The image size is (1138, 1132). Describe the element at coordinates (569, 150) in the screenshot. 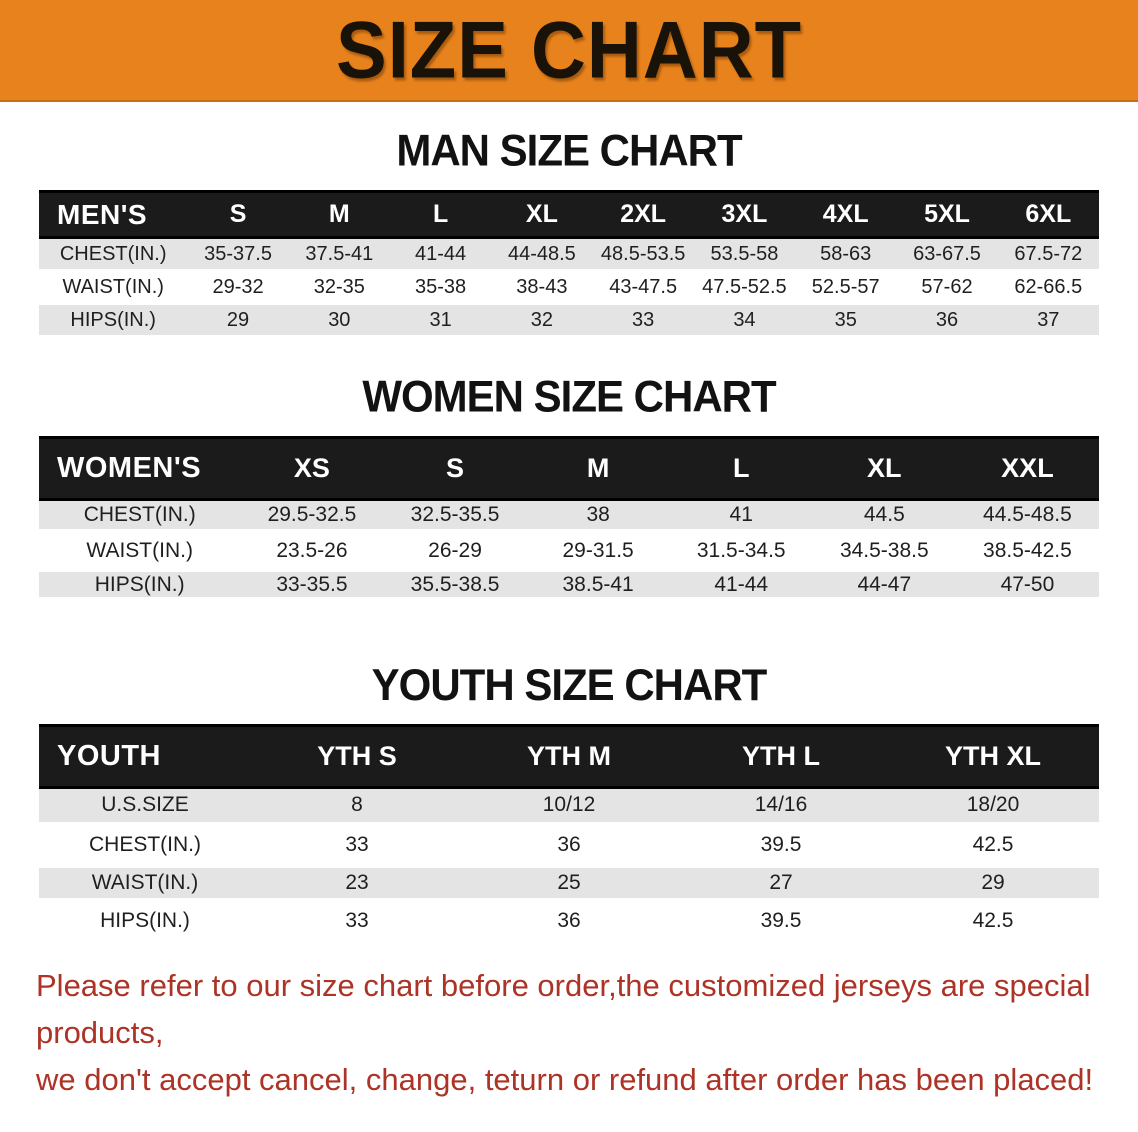

I see `men-section-heading: MAN SIZE CHART` at that location.